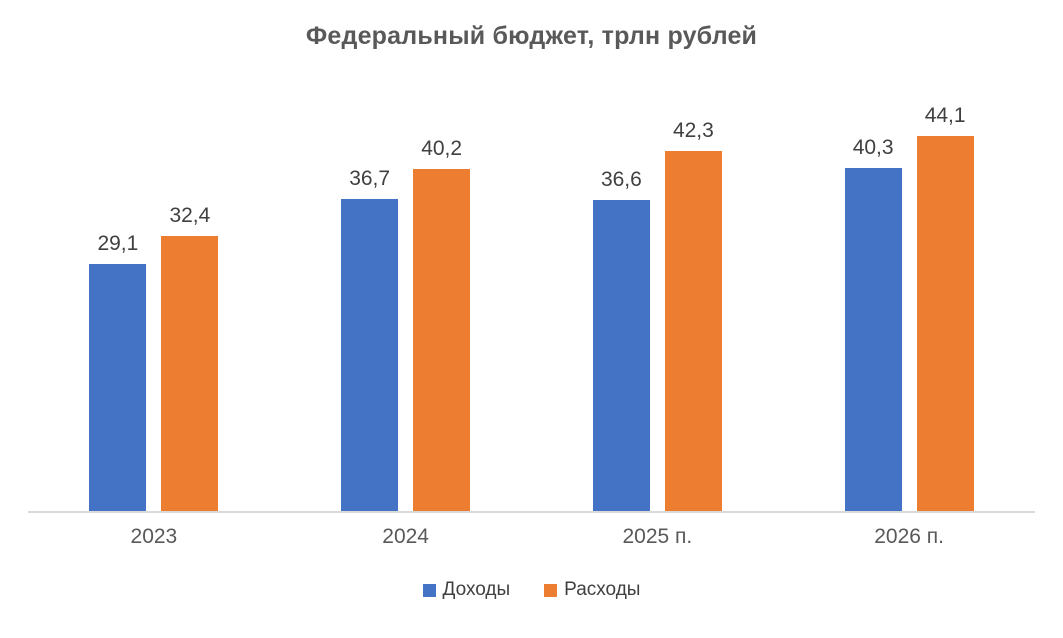 This screenshot has width=1063, height=638. What do you see at coordinates (602, 589) in the screenshot?
I see `legend-label: Расходы` at bounding box center [602, 589].